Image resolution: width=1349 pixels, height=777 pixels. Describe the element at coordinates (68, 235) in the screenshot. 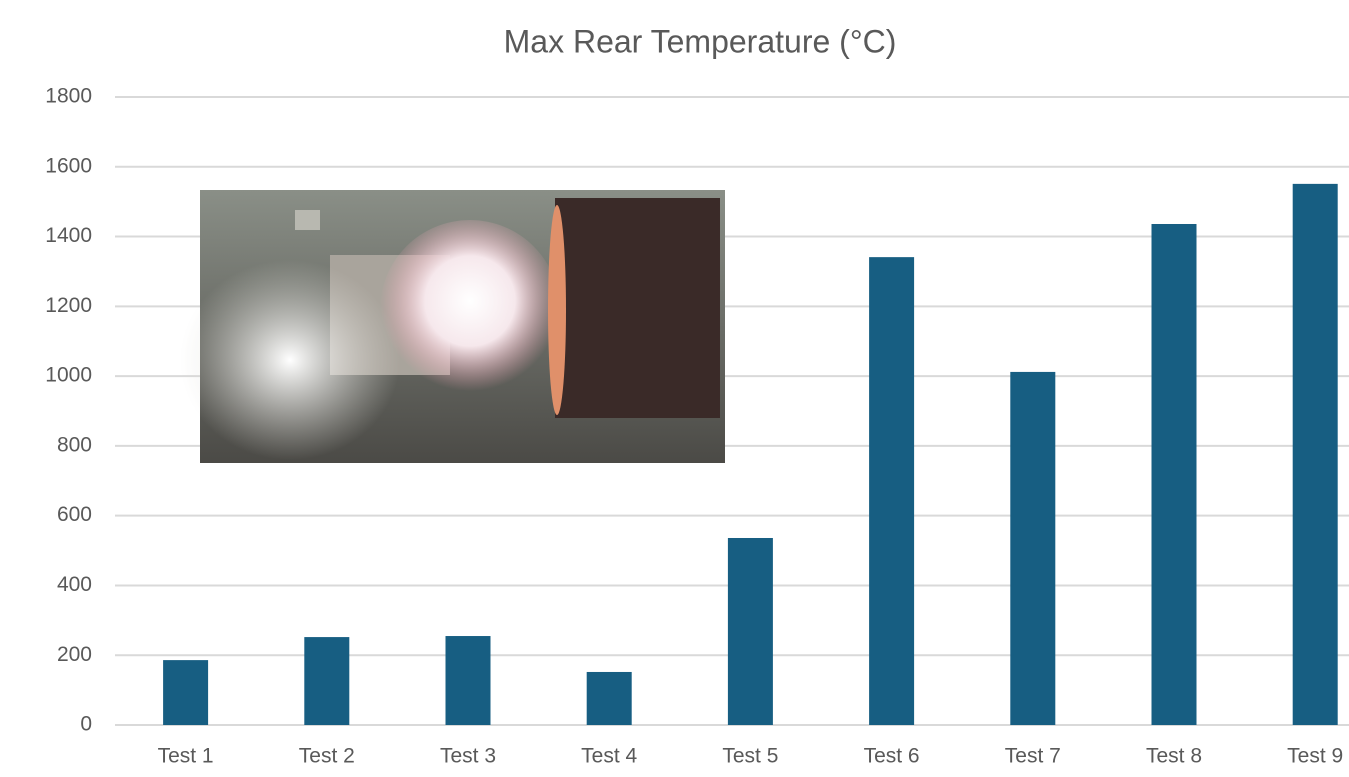

I see `y-tick-label: 1400` at that location.